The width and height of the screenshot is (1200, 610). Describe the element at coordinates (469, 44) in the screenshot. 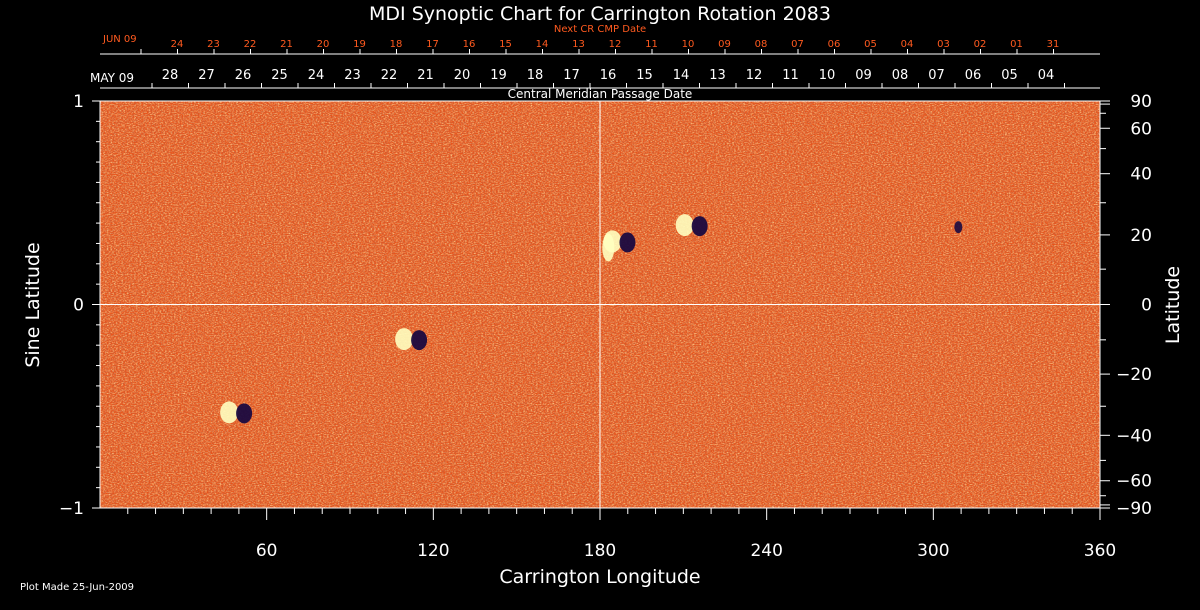

I see `next-cr-day-label: 16` at that location.